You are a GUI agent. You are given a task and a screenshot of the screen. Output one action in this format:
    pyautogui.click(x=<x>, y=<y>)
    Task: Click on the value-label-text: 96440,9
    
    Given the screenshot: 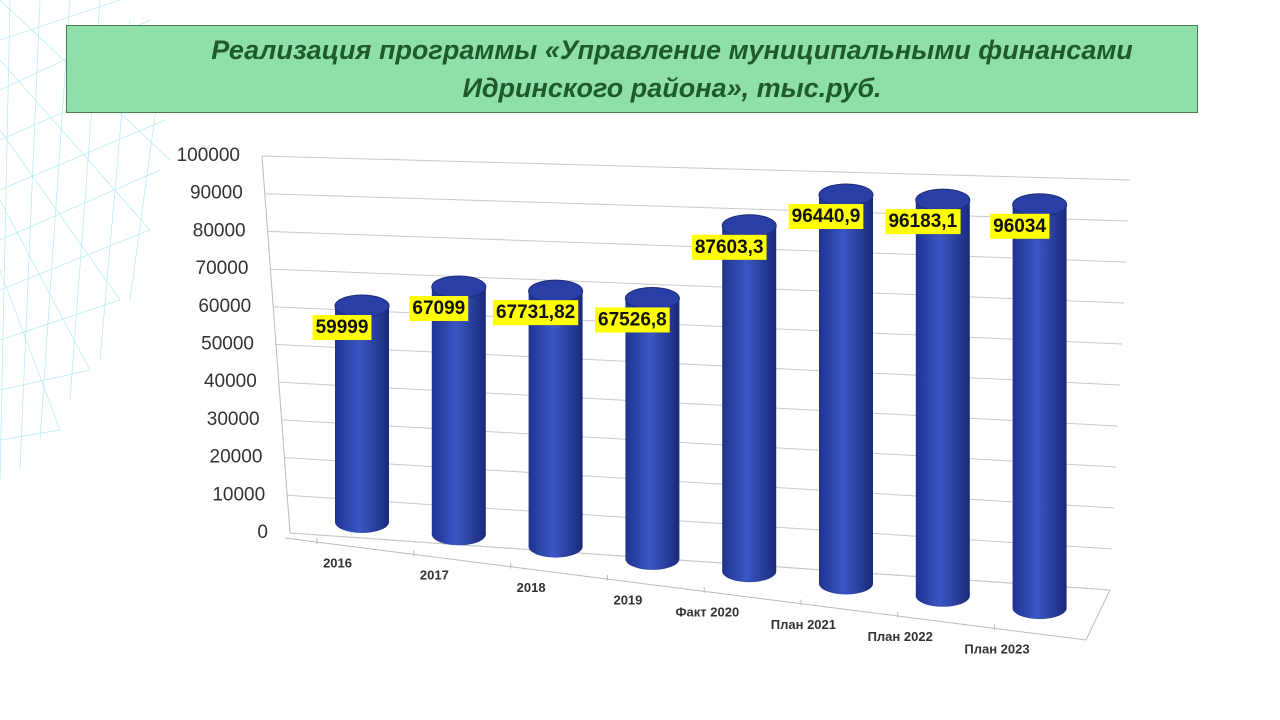 What is the action you would take?
    pyautogui.click(x=826, y=216)
    